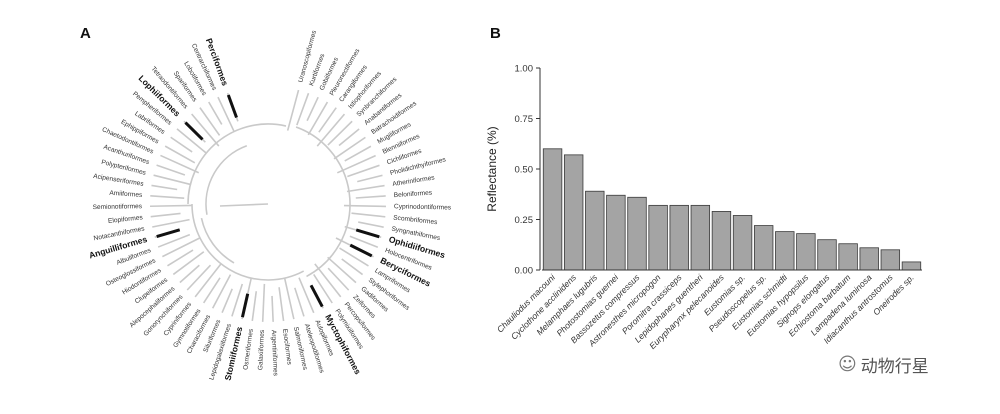  I want to click on order-label: Acipenseriformes, so click(119, 180).